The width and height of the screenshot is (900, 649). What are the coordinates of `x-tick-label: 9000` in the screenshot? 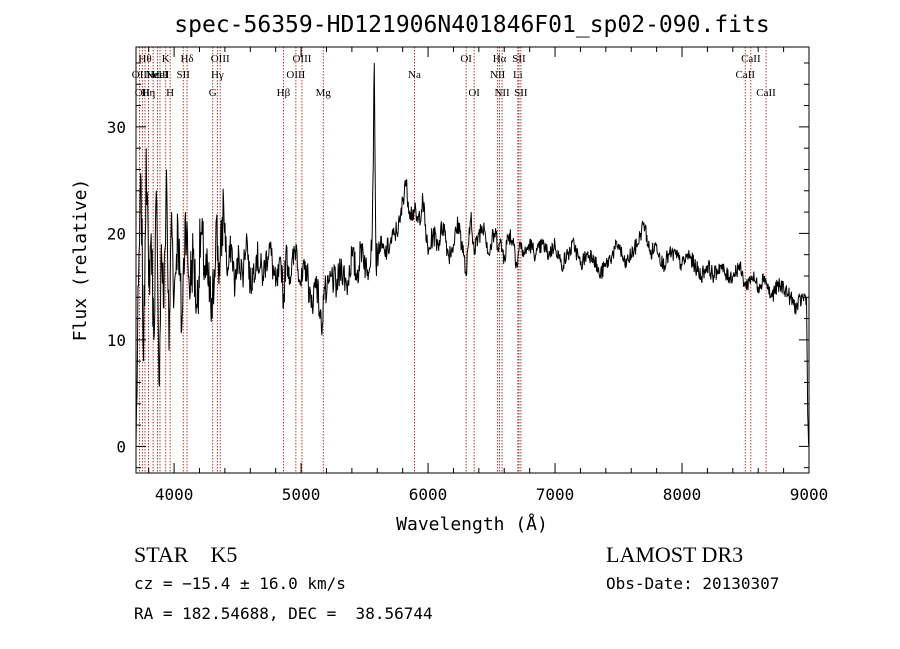 It's located at (809, 494).